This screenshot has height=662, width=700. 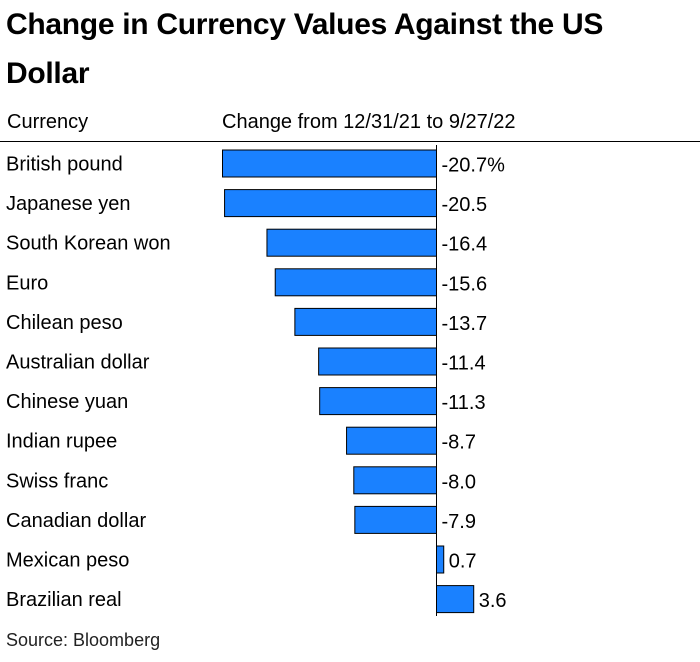 I want to click on category-label: Australian dollar, so click(x=78, y=363).